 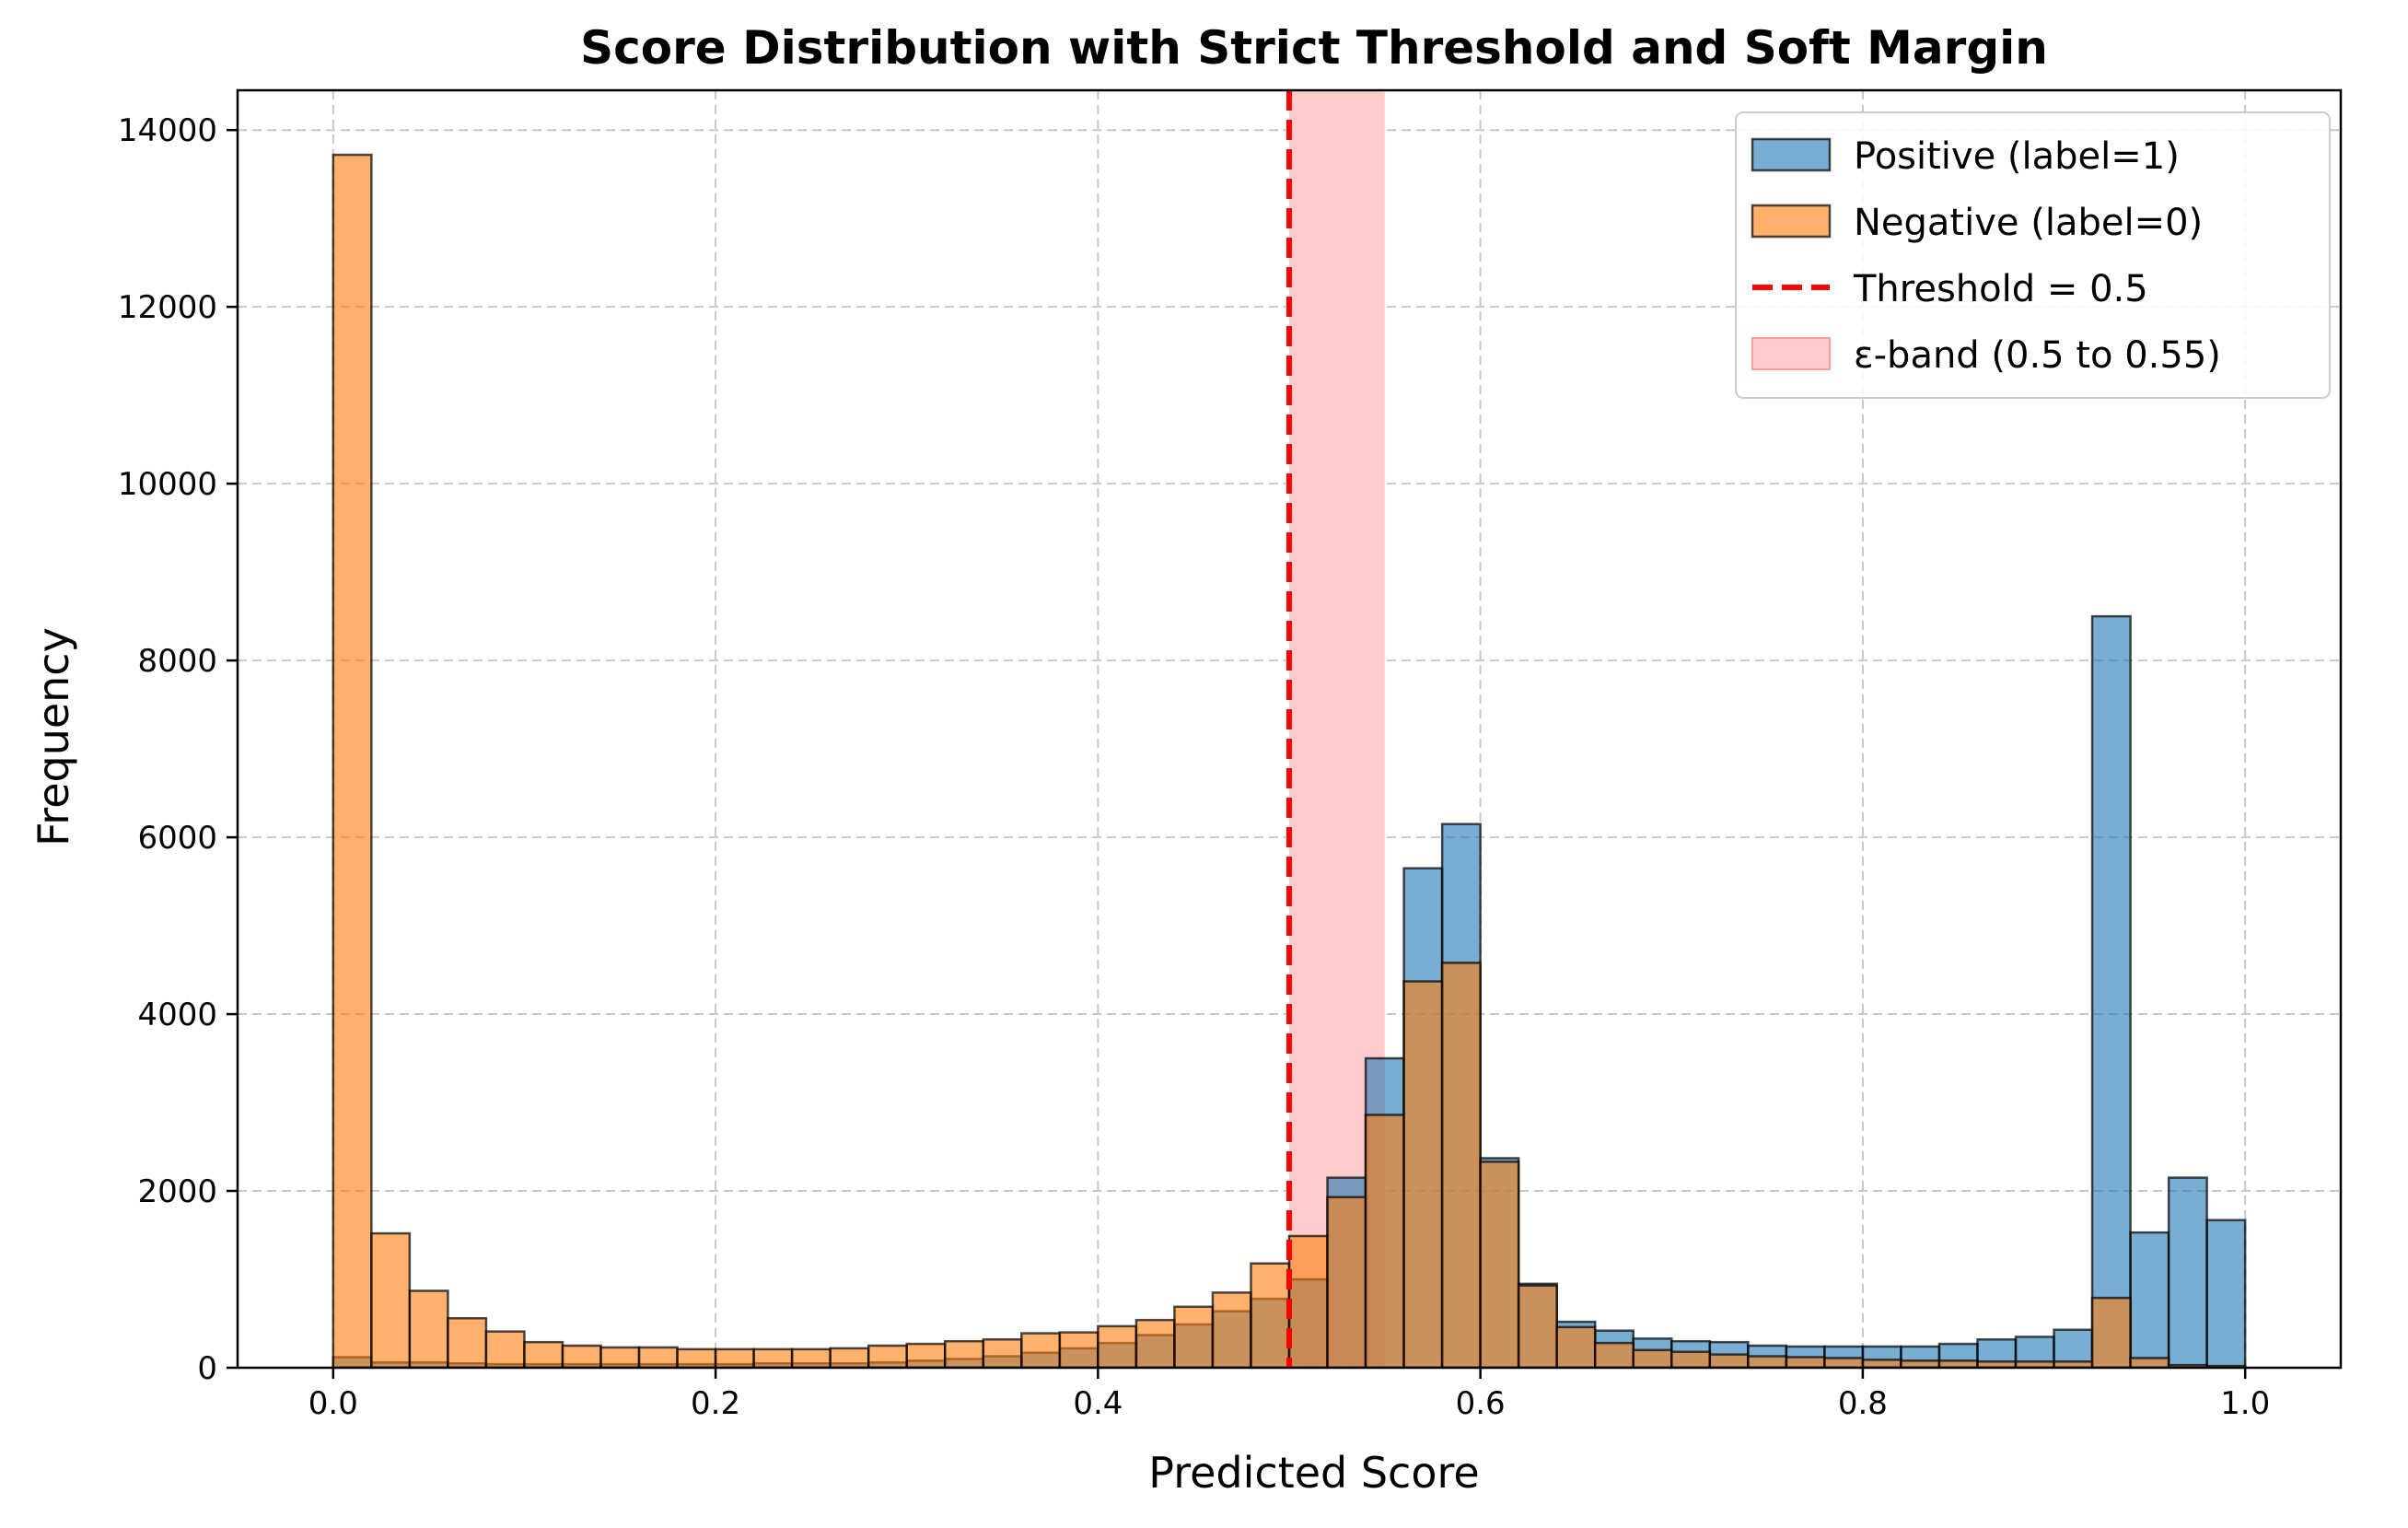 I want to click on legend-item-positive: Positive (label=1), so click(x=1965, y=156).